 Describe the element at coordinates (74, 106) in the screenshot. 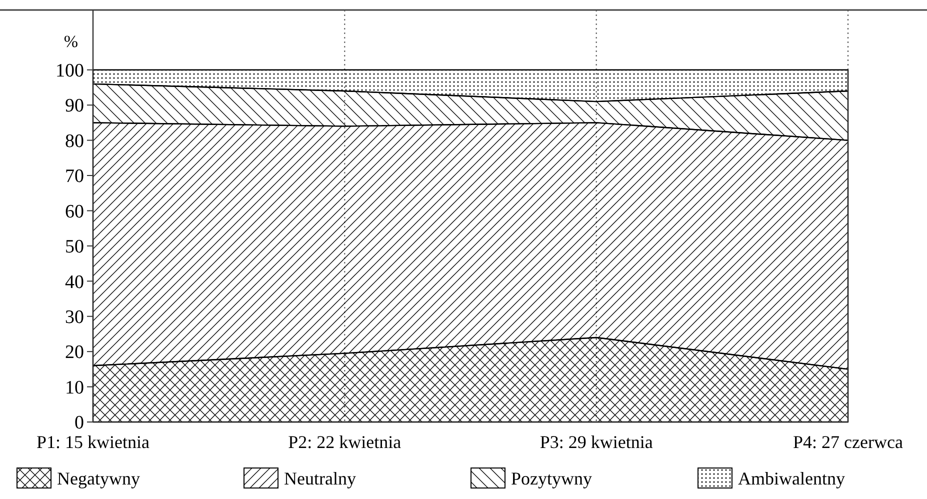

I see `y-tick-label: 90` at that location.